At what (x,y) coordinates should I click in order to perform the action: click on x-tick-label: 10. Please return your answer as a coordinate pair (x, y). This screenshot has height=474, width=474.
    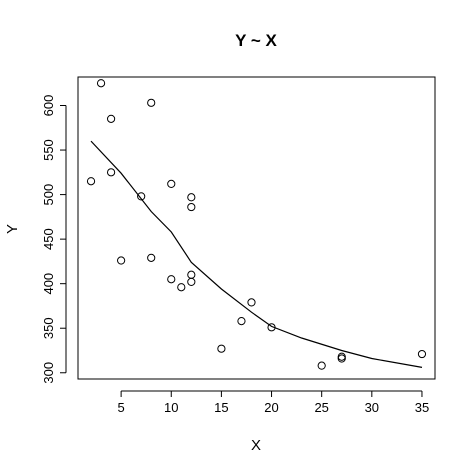
    Looking at the image, I should click on (171, 407).